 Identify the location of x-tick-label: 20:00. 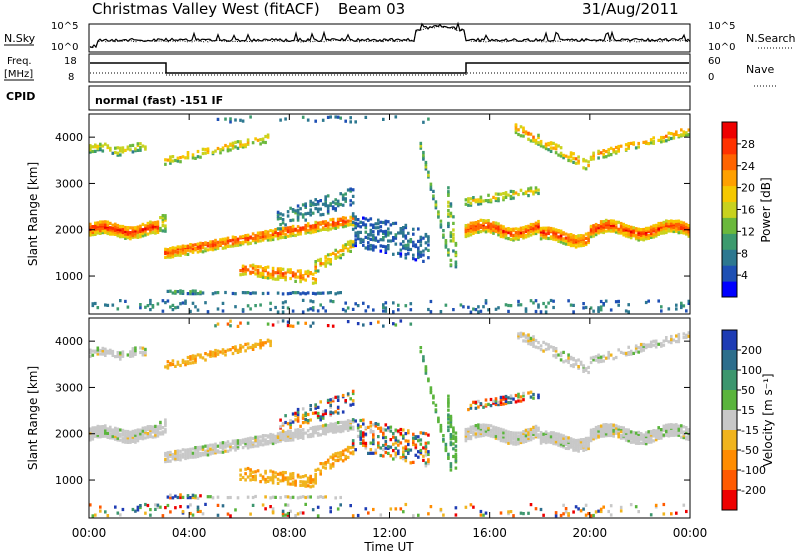
(590, 533).